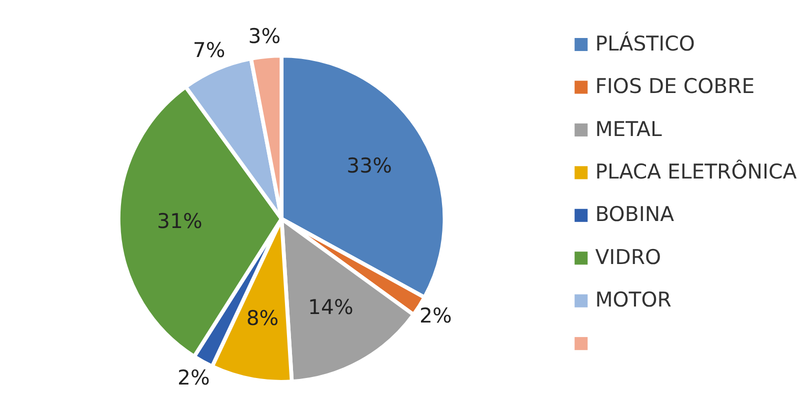 The image size is (802, 419). Describe the element at coordinates (264, 36) in the screenshot. I see `data-label: 3%` at that location.